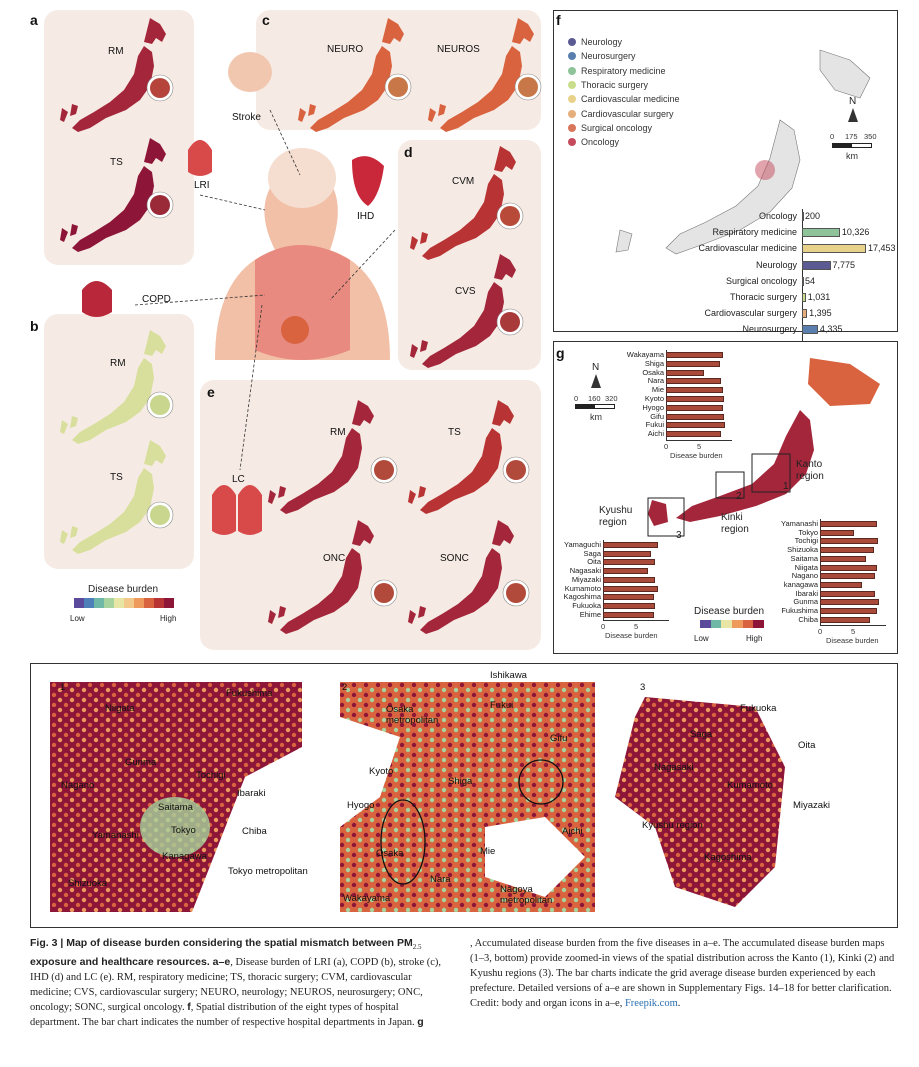 The height and width of the screenshot is (1067, 919). I want to click on map-c-neuro-label: NEURO, so click(345, 49).